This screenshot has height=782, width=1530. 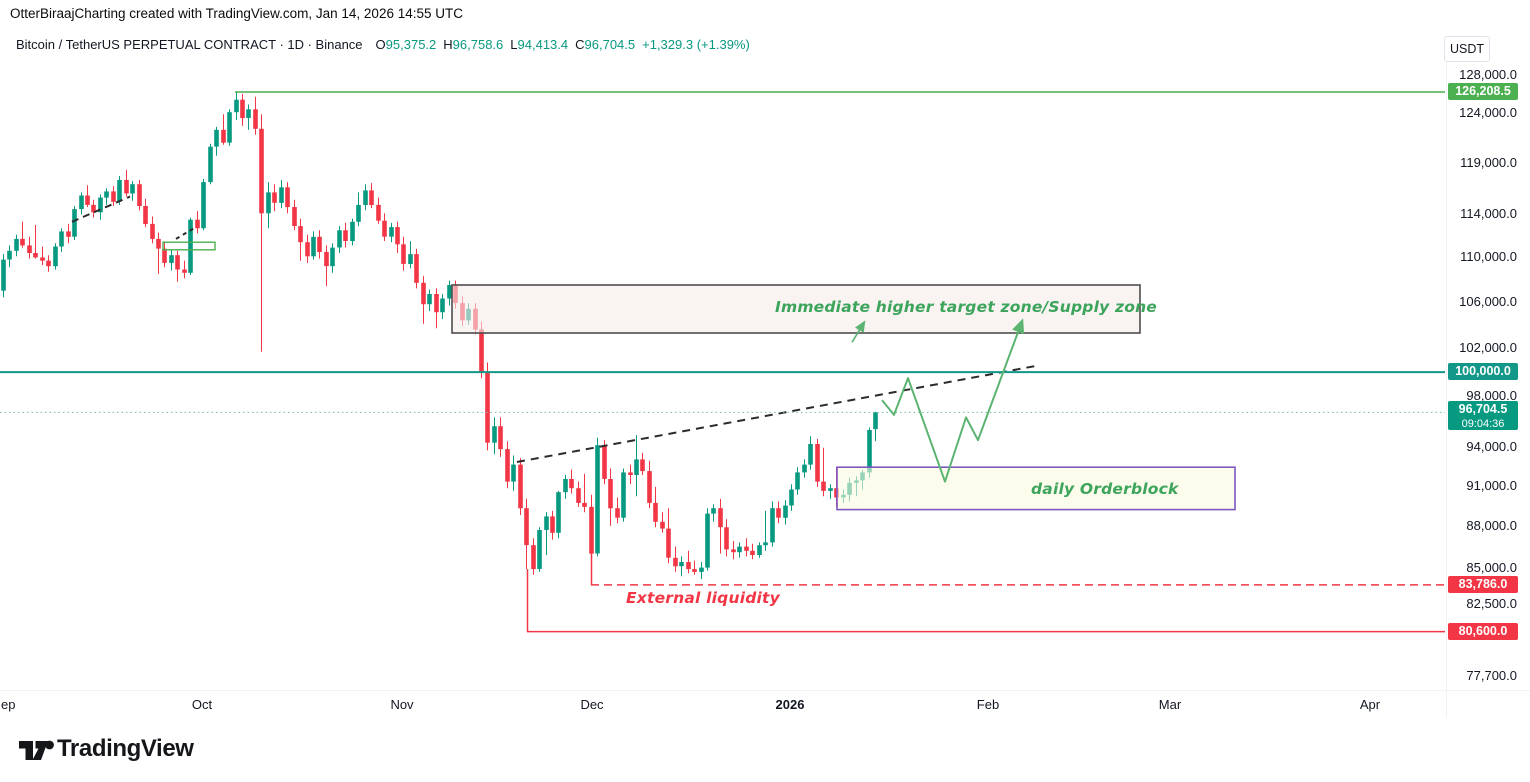 I want to click on daily-orderblock-box, so click(x=1036, y=488).